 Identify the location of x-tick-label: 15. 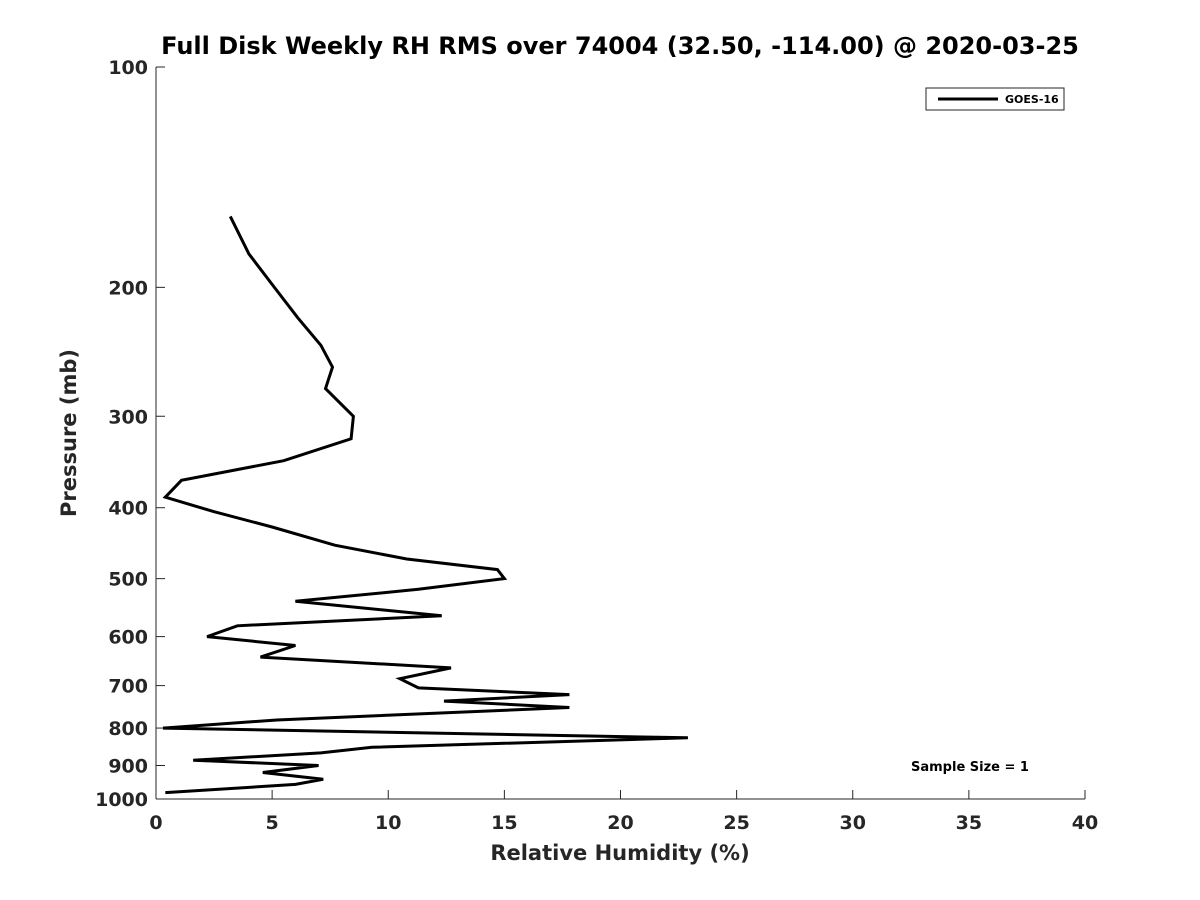
(504, 823).